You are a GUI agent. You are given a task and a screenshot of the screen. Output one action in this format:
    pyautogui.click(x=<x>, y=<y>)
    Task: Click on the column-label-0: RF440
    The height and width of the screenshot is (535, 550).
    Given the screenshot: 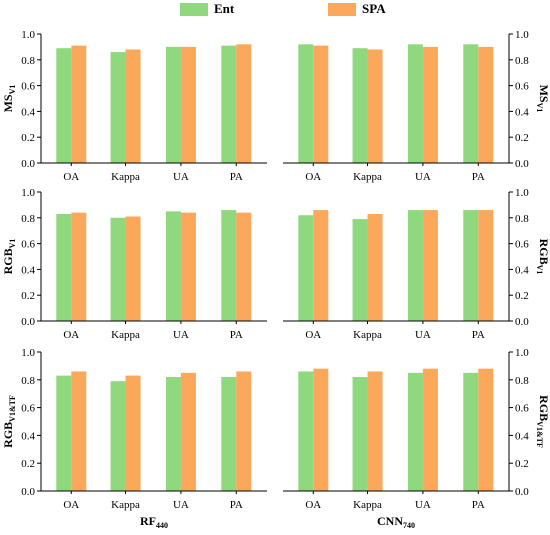 What is the action you would take?
    pyautogui.click(x=154, y=522)
    